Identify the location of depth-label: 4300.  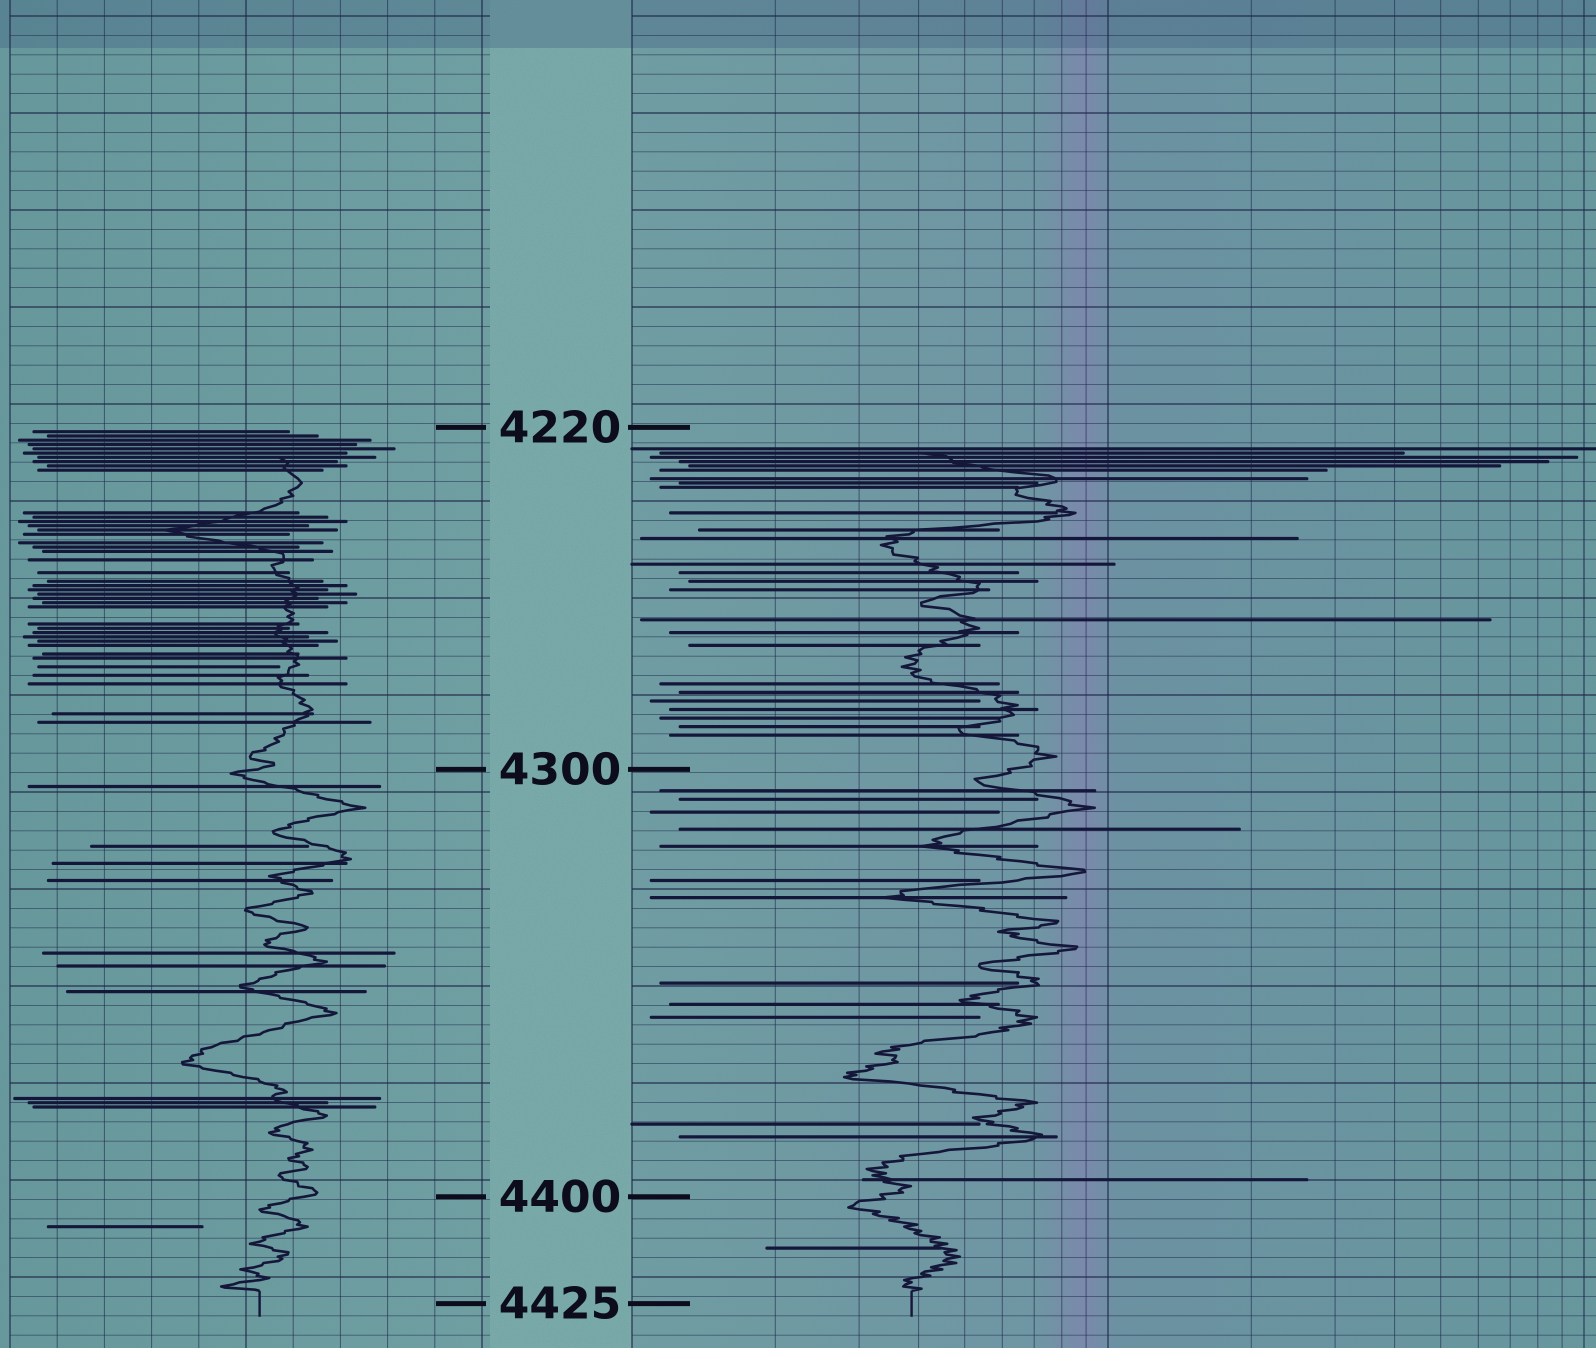
(560, 769).